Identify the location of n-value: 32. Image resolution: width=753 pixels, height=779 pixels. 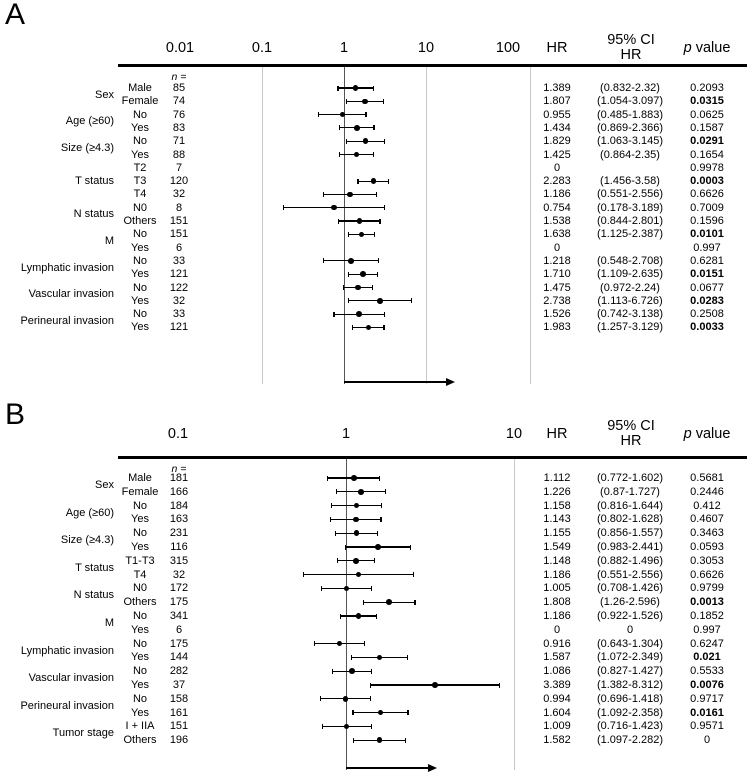
(179, 194).